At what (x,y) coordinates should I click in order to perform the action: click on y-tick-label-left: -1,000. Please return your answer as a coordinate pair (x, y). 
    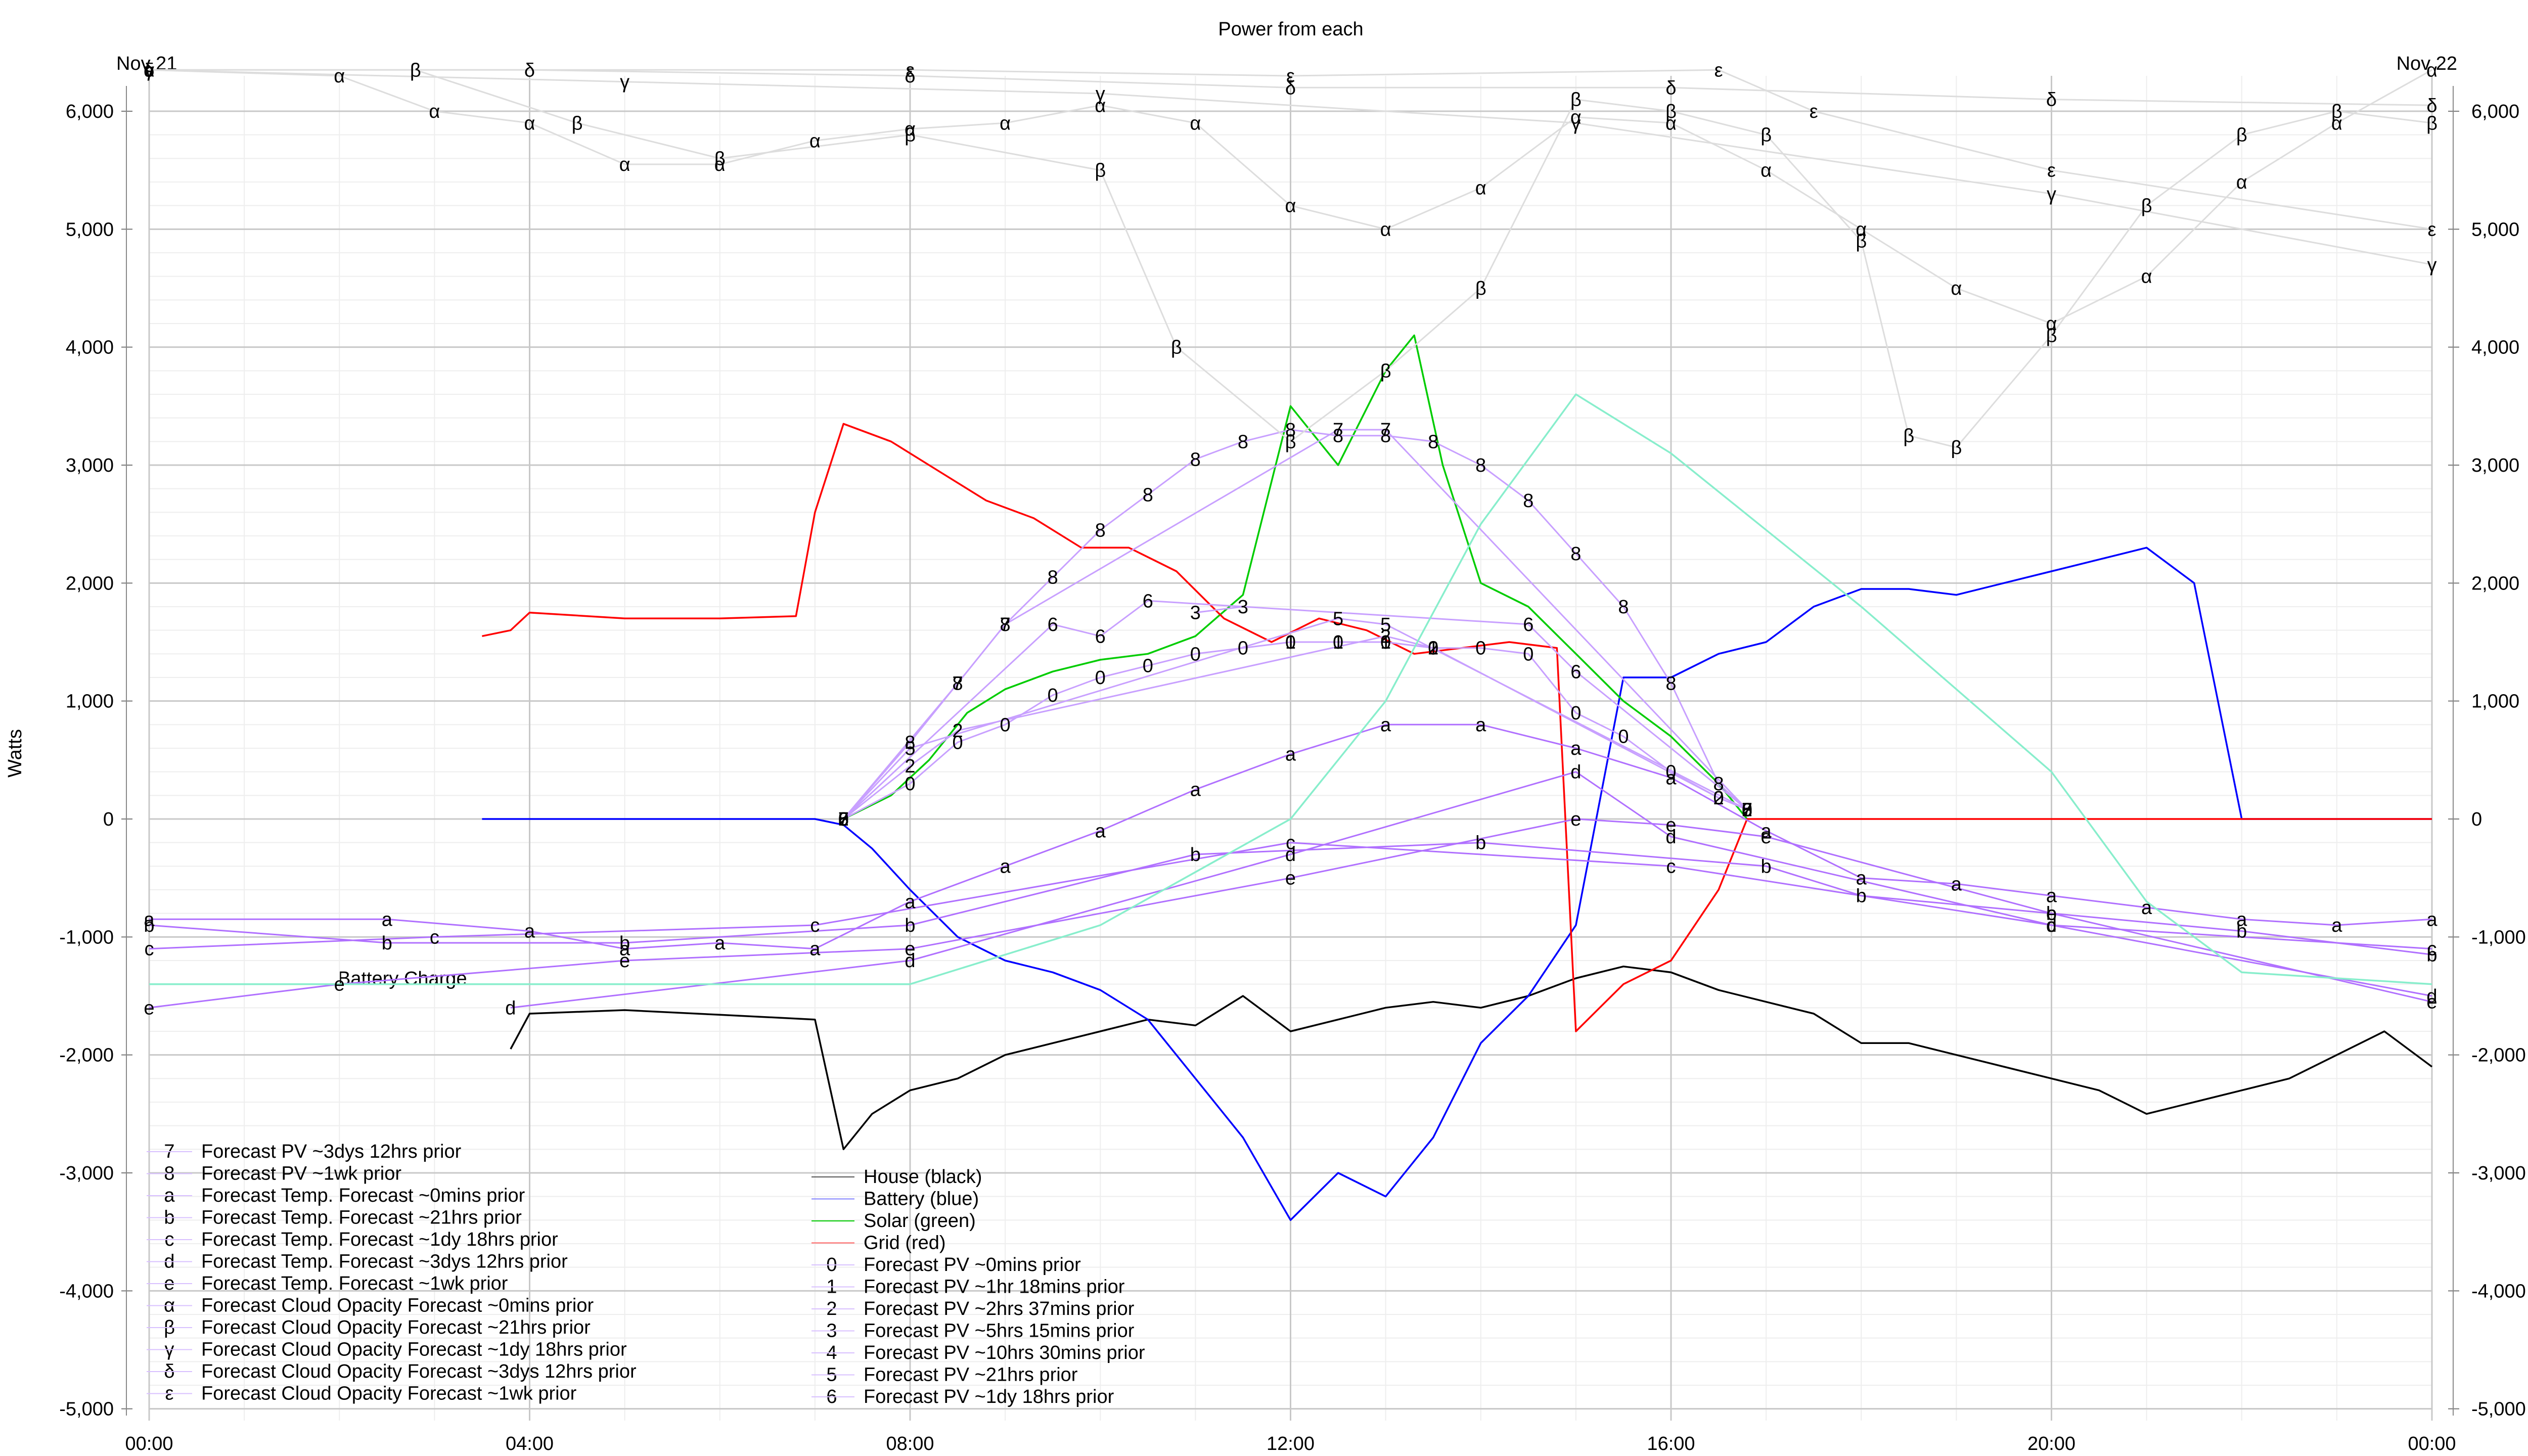
    Looking at the image, I should click on (87, 937).